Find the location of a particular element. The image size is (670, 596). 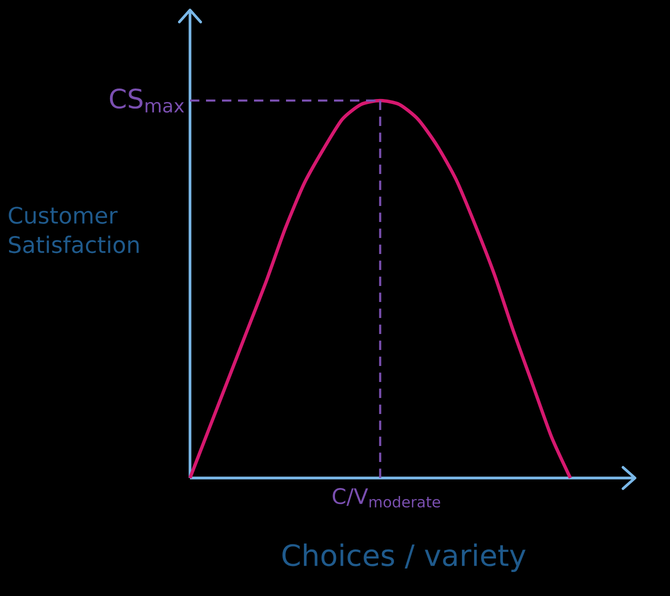

ref-line-label: CS$_{max}$ is located at coordinates (147, 100).